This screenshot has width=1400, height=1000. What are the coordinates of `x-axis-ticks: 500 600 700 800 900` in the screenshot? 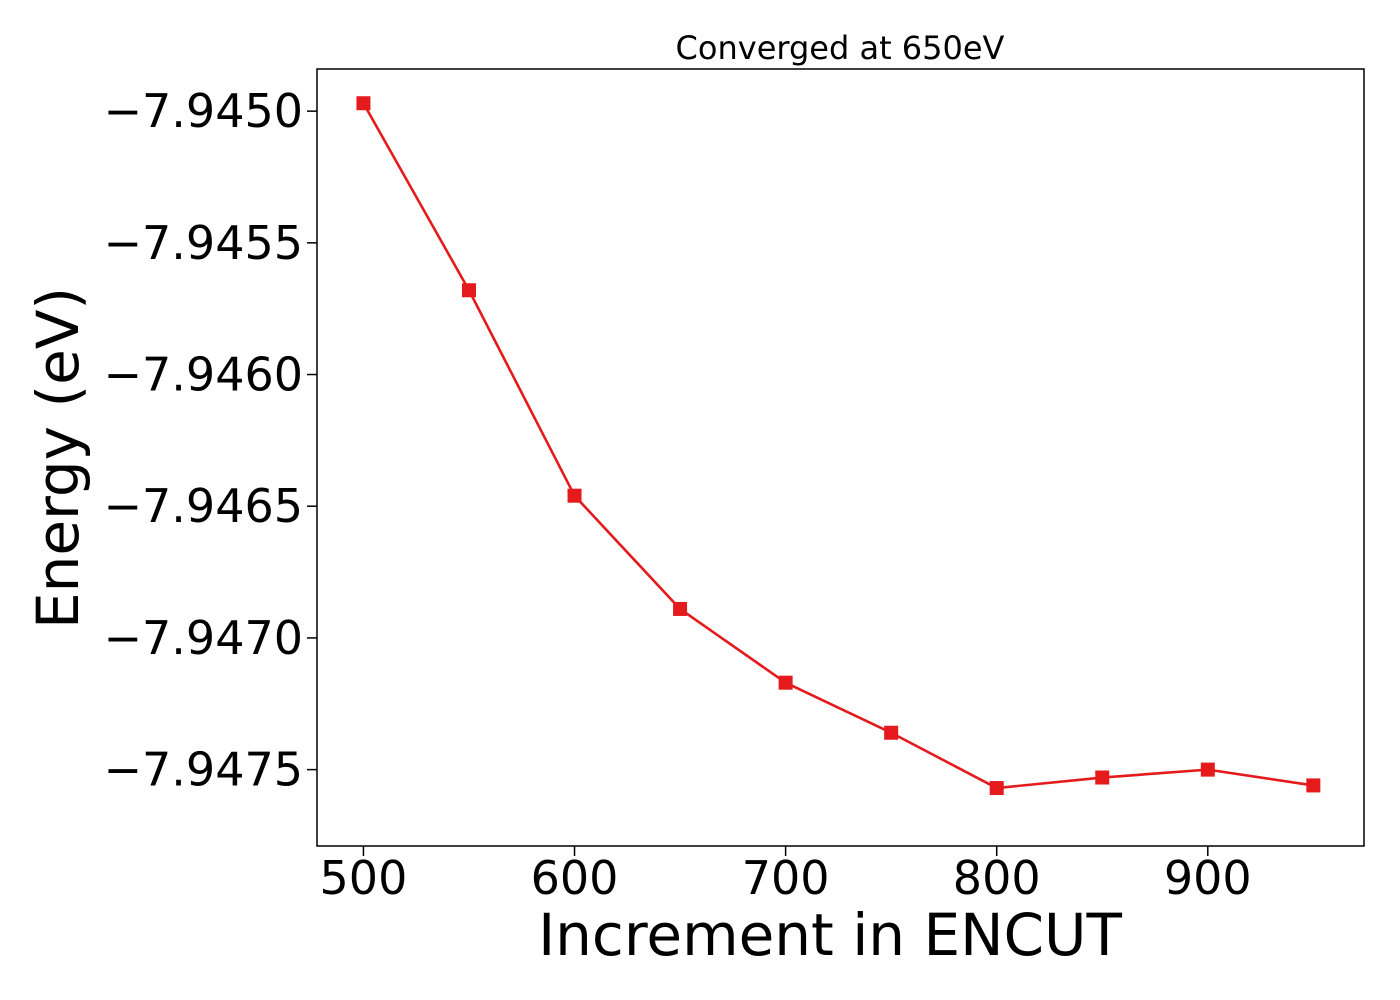 It's located at (786, 875).